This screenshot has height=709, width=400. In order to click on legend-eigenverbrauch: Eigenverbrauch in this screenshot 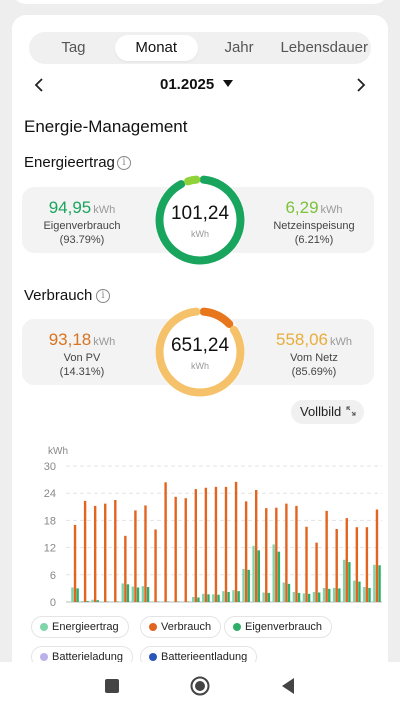, I will do `click(278, 627)`.